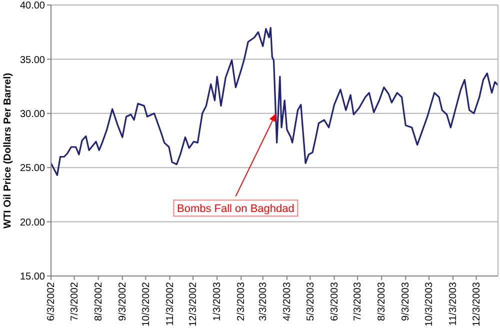  What do you see at coordinates (310, 301) in the screenshot?
I see `x-tick-label: 5/3/2003` at bounding box center [310, 301].